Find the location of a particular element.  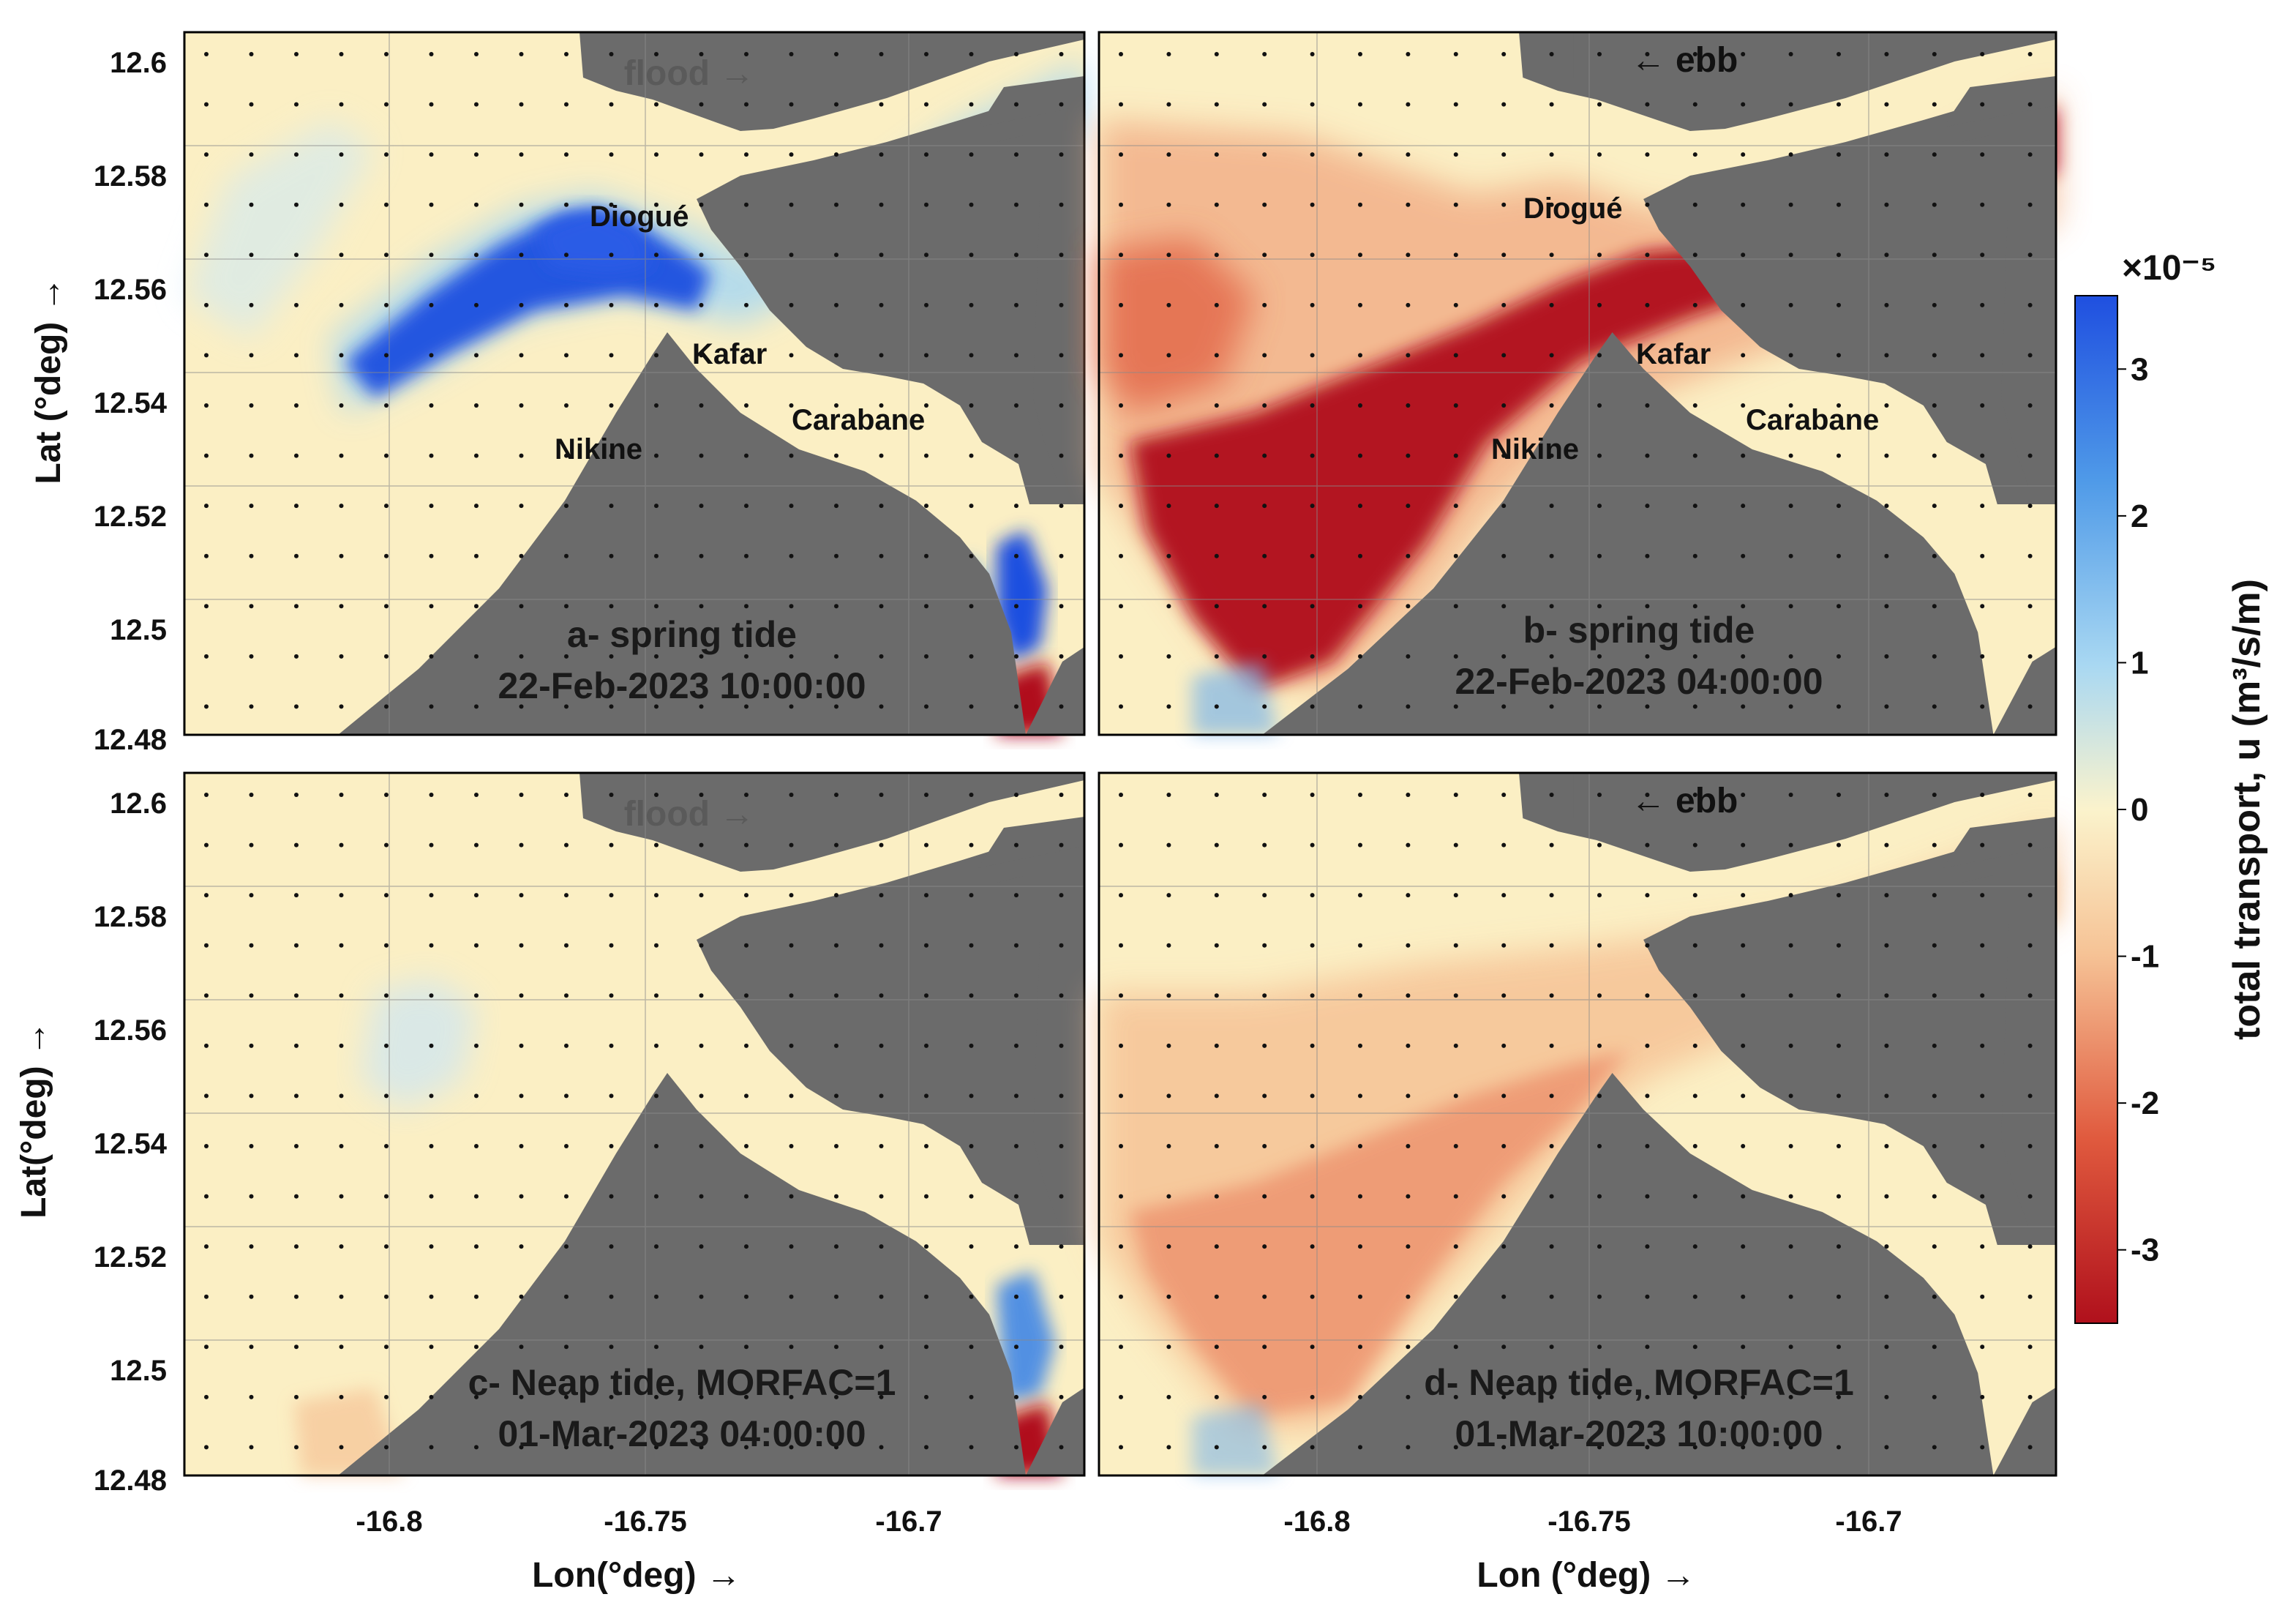

panel-c-flood-label: flood → is located at coordinates (690, 814).